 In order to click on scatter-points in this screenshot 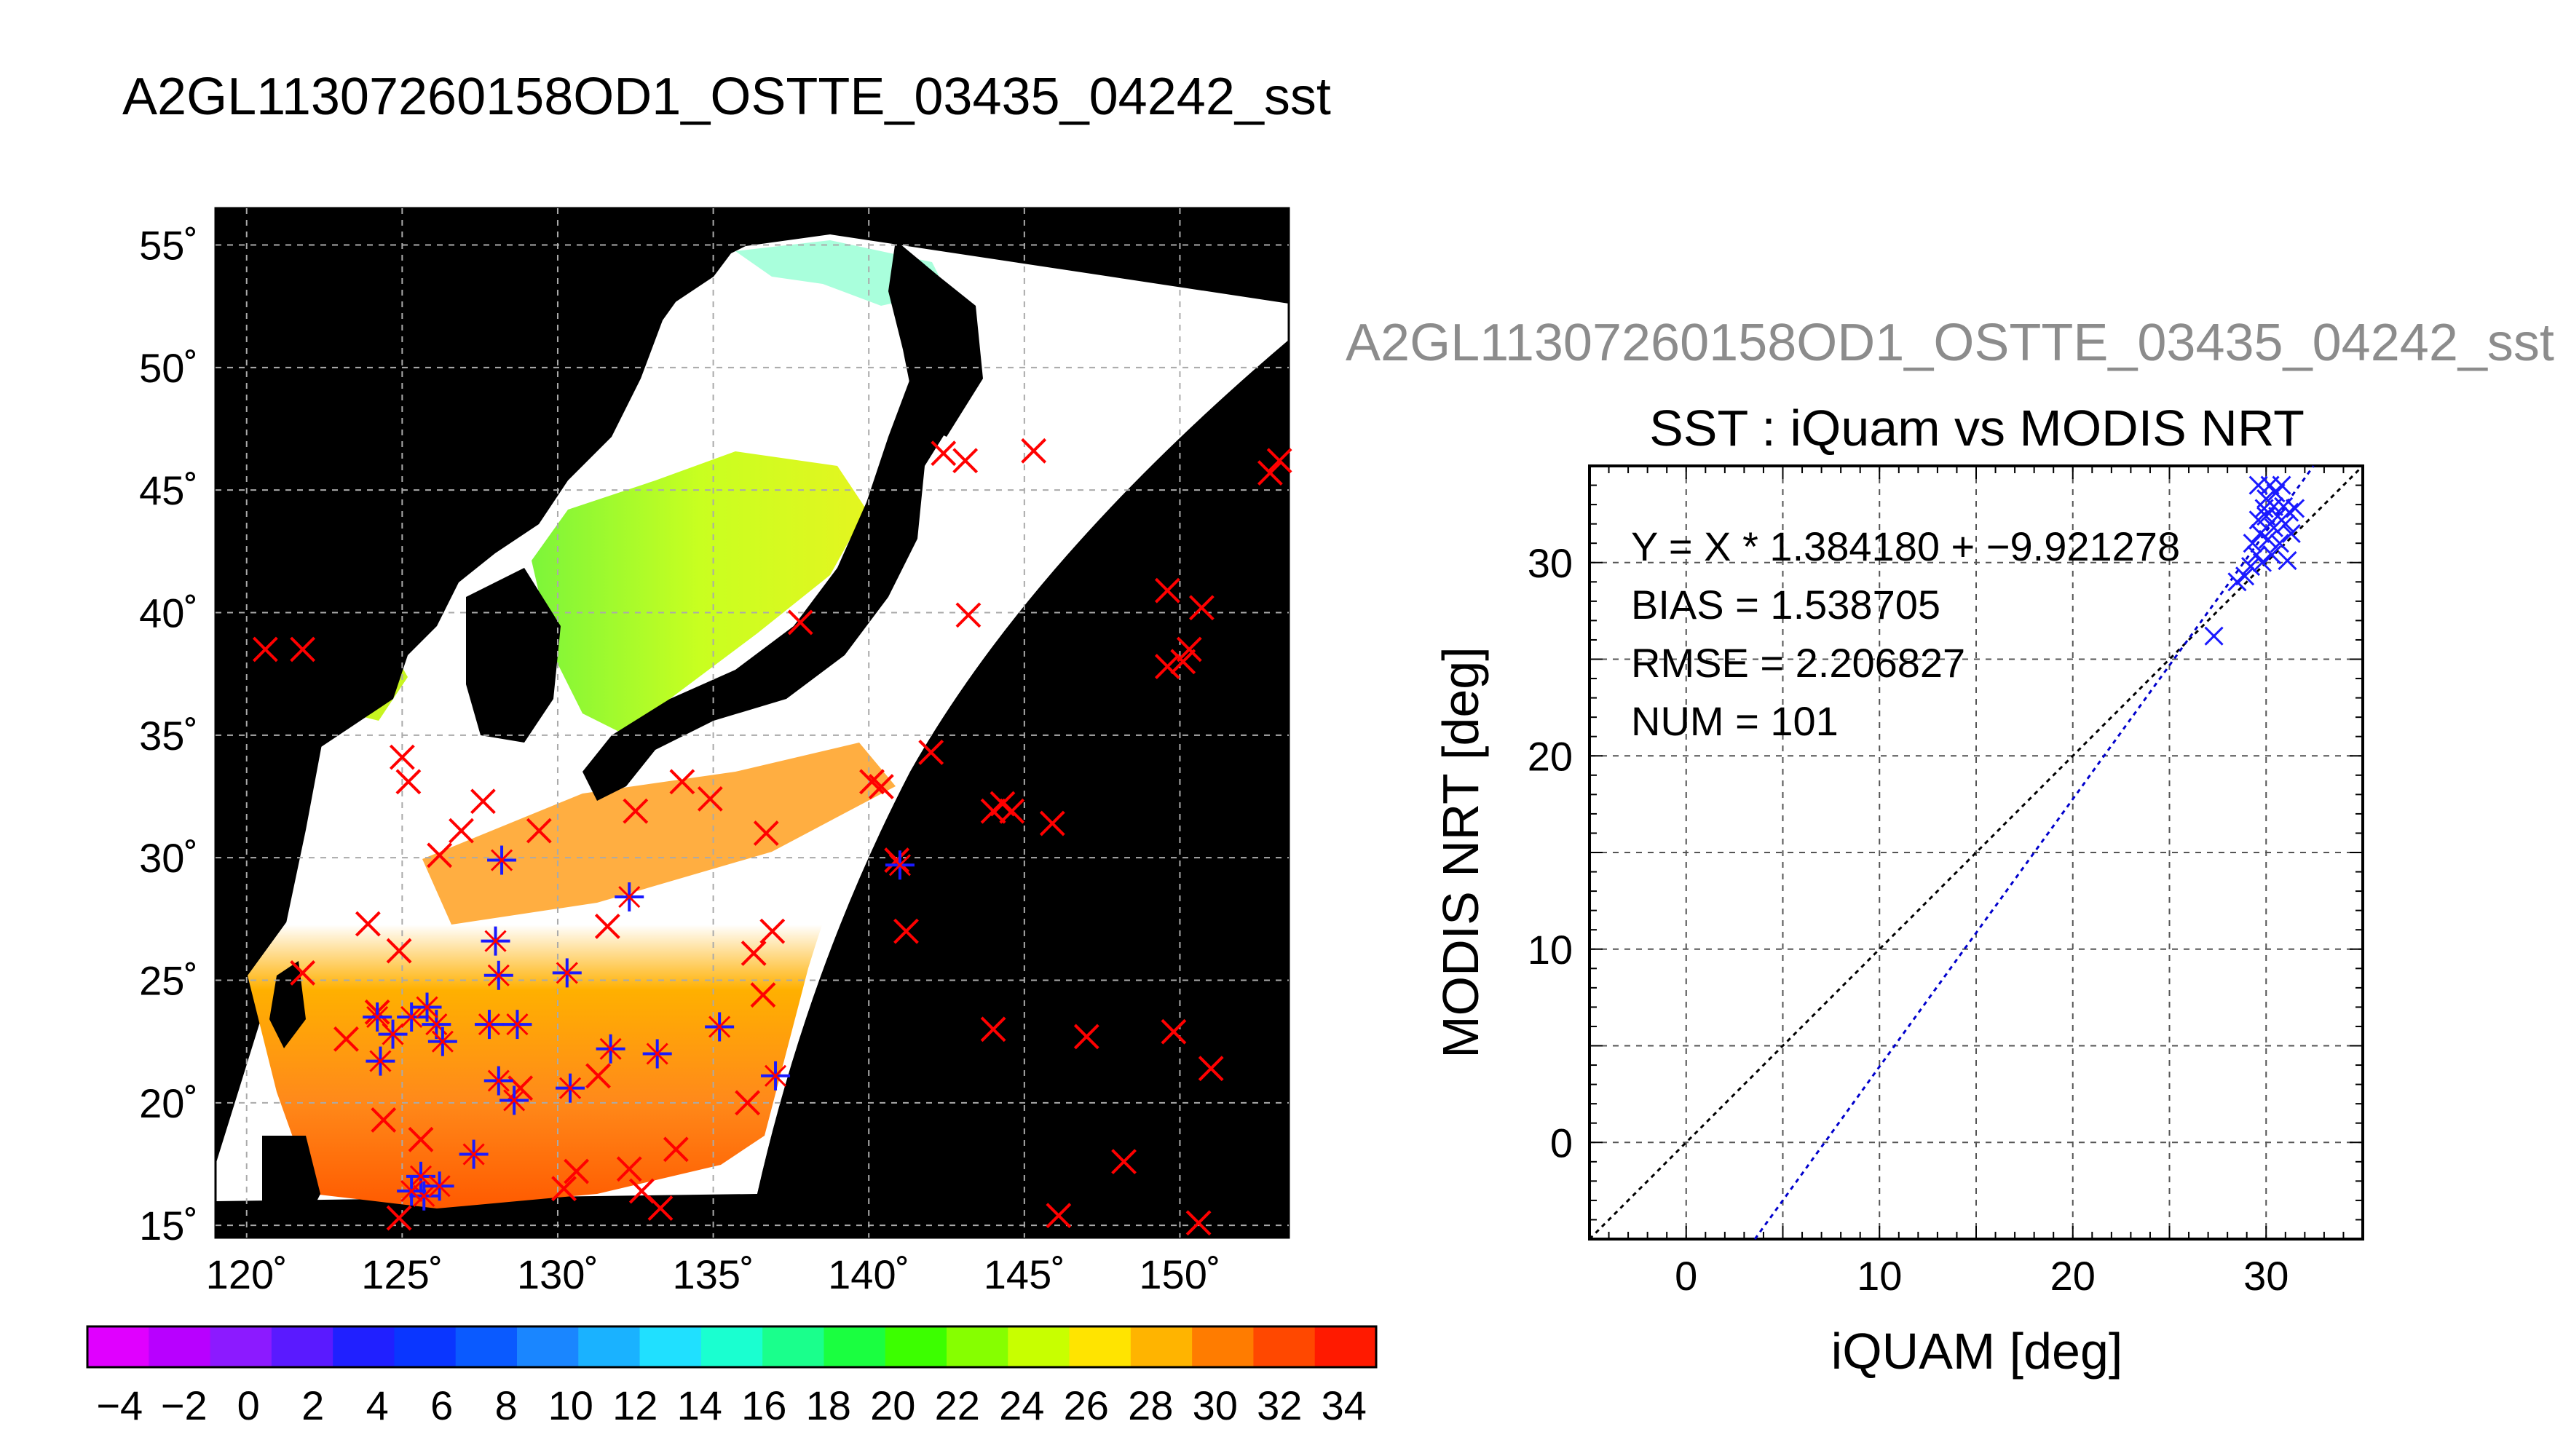, I will do `click(2254, 560)`.